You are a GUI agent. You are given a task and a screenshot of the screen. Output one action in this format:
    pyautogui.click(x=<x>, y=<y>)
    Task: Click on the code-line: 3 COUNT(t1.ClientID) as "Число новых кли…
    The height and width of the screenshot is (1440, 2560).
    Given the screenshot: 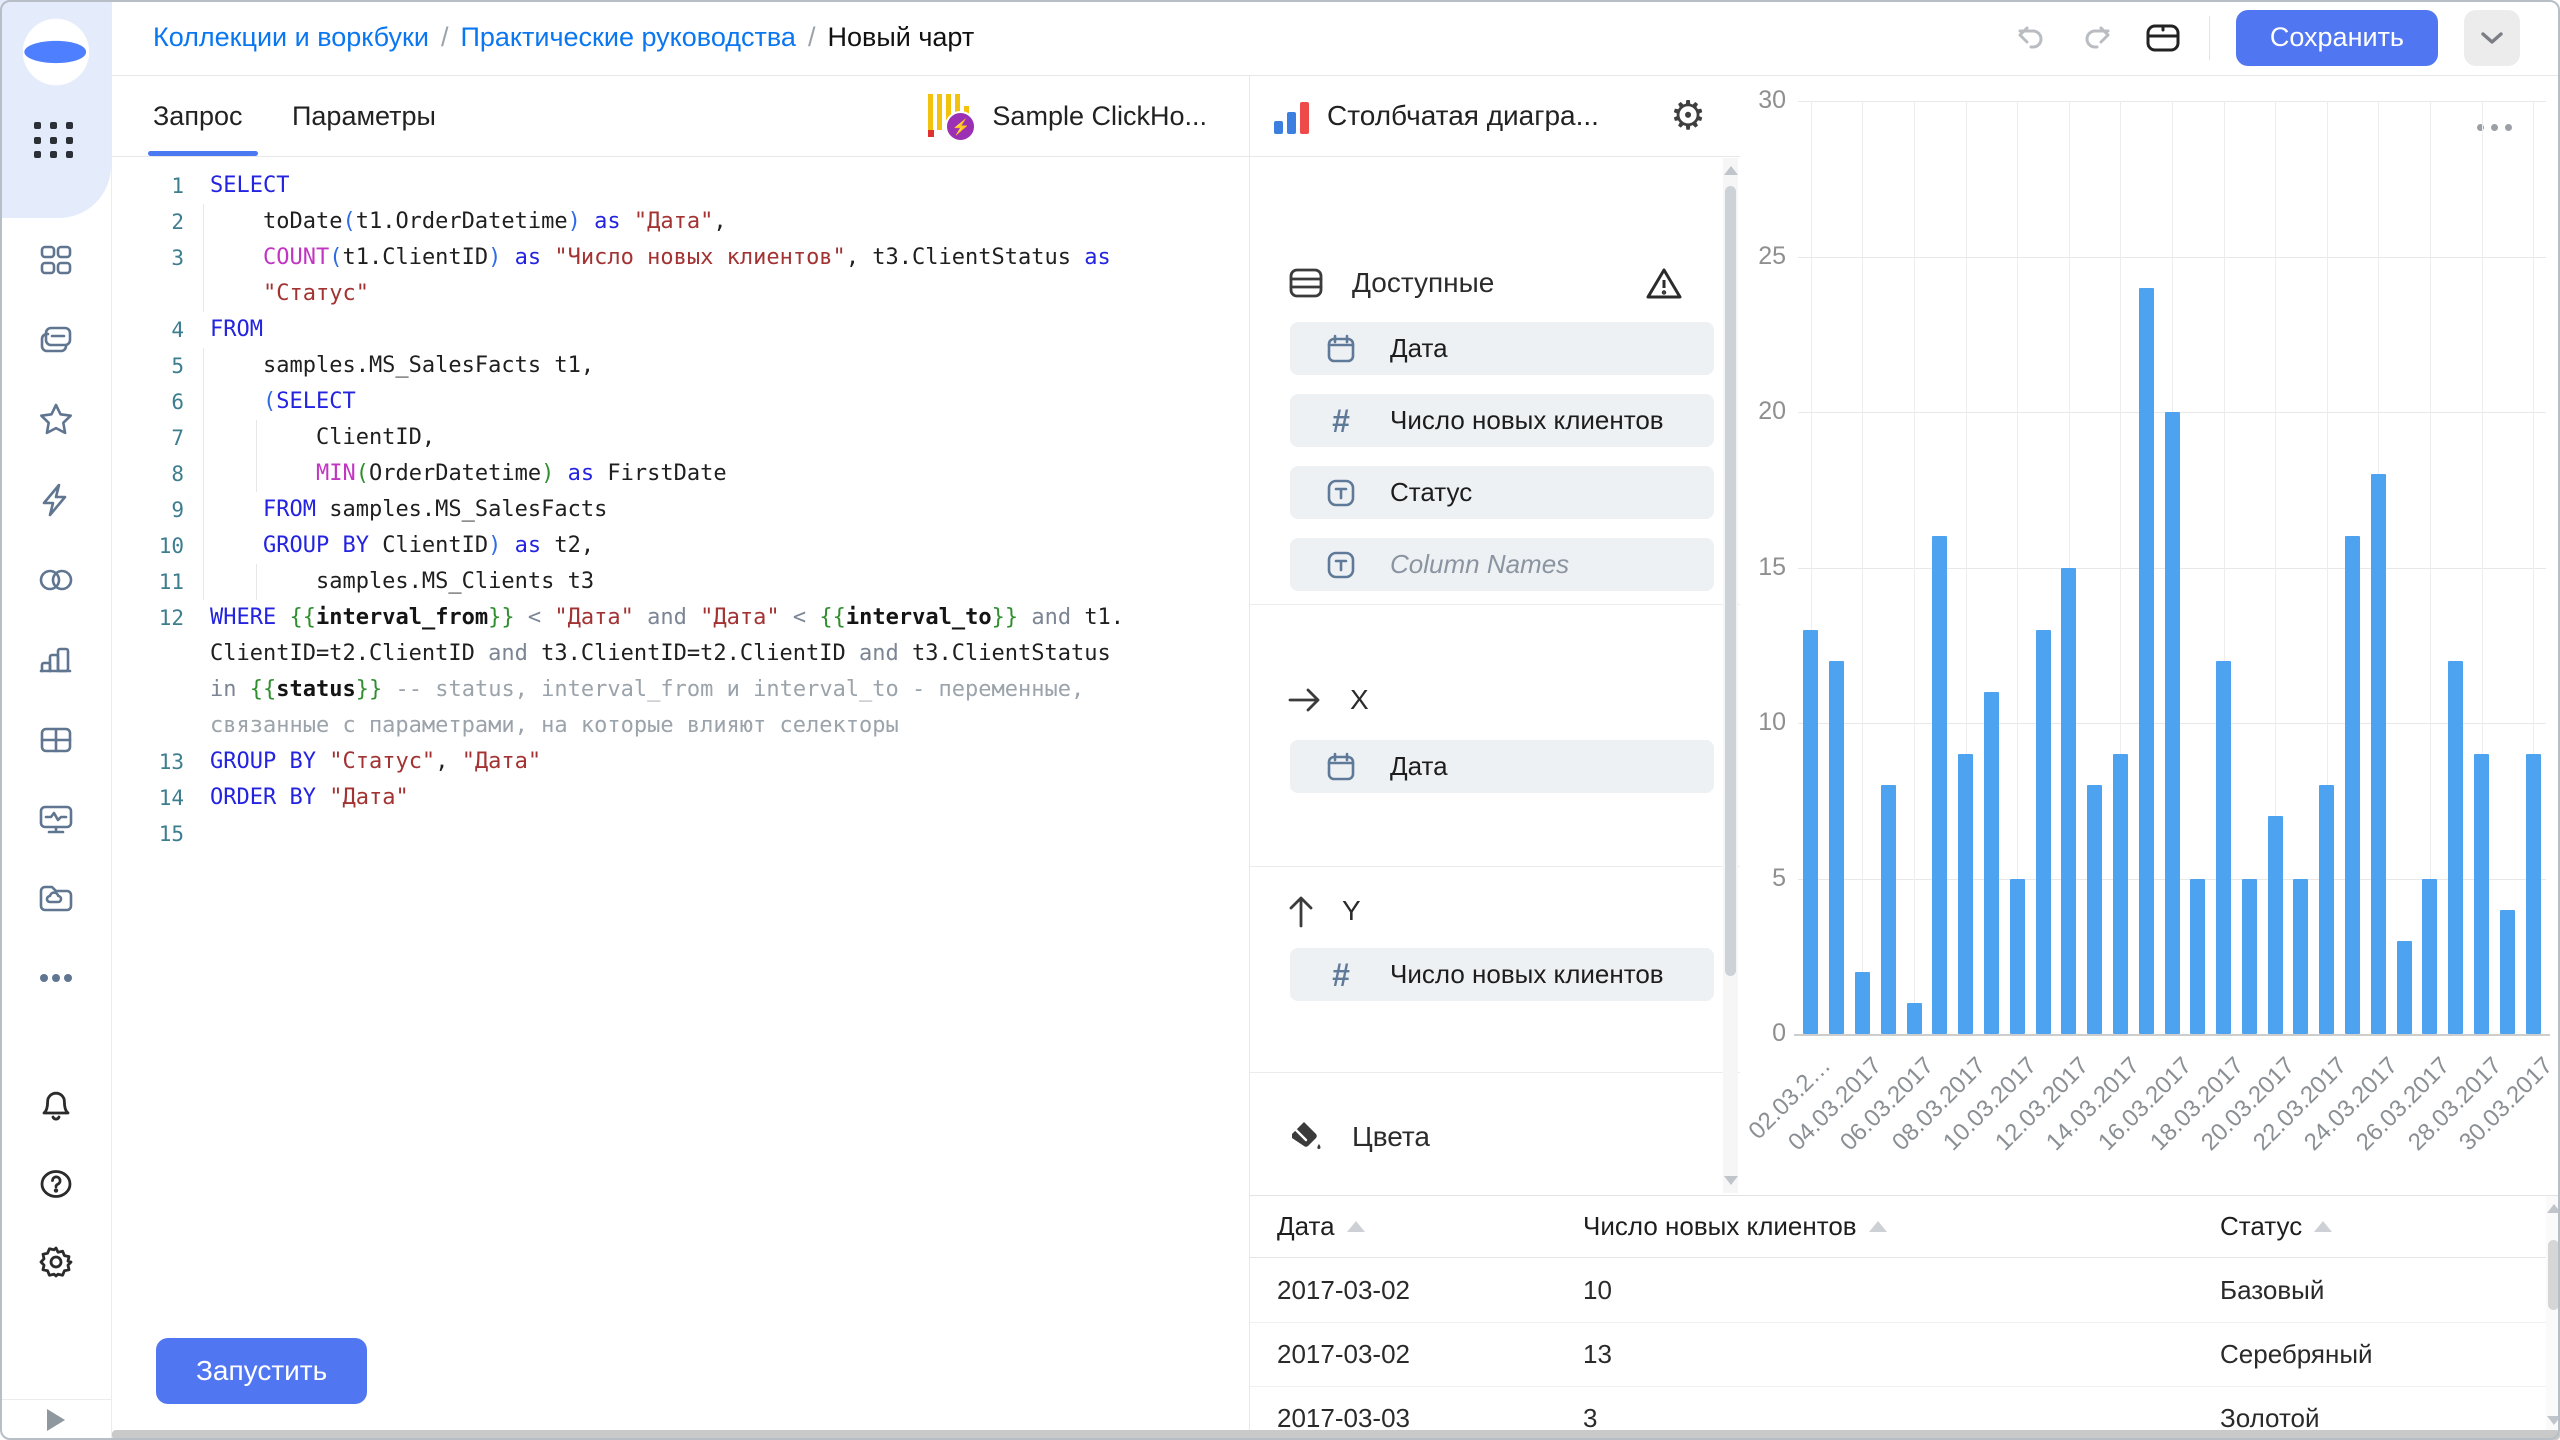 What is the action you would take?
    pyautogui.click(x=680, y=258)
    